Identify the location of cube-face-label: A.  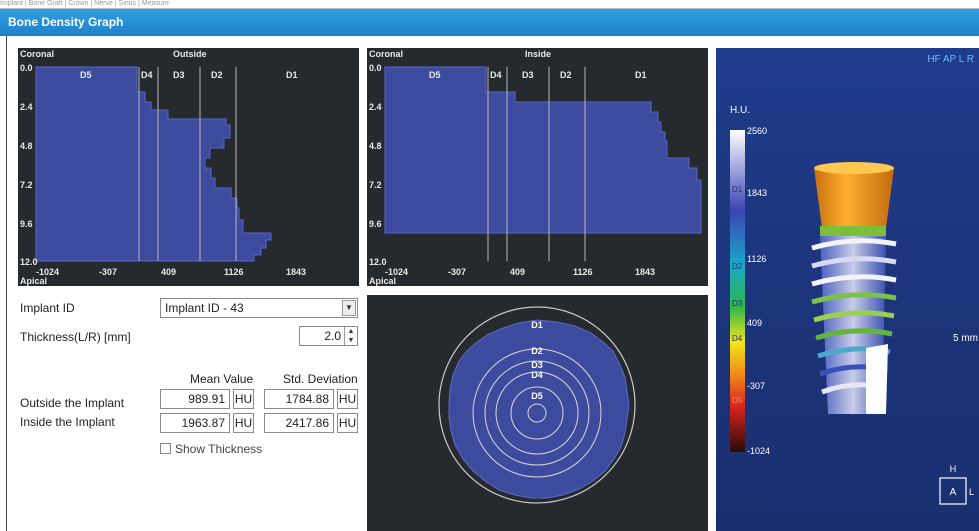
(953, 492).